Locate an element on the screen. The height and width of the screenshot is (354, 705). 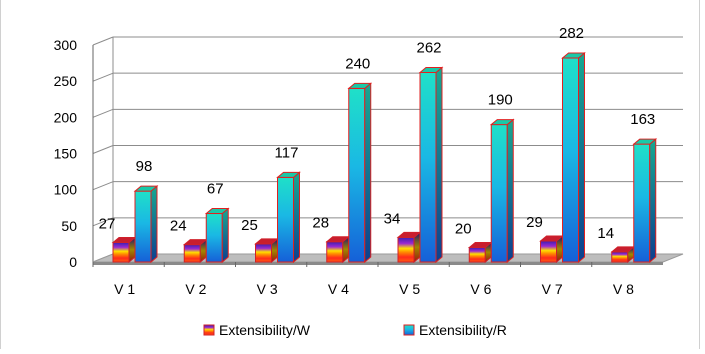
data-label: 262 is located at coordinates (428, 47).